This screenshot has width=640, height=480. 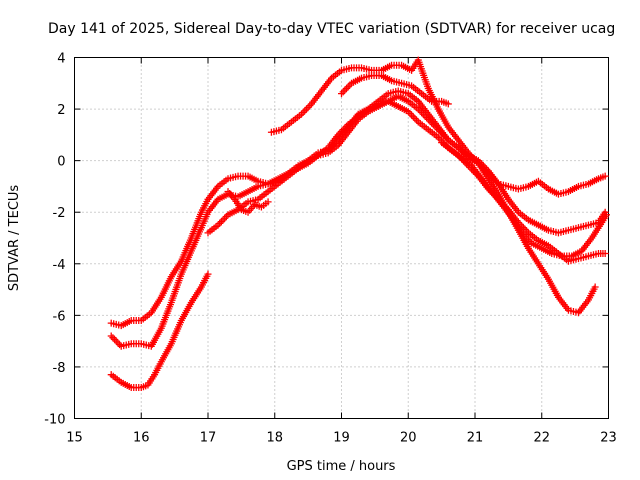 I want to click on x-tick-label: 15, so click(x=74, y=438).